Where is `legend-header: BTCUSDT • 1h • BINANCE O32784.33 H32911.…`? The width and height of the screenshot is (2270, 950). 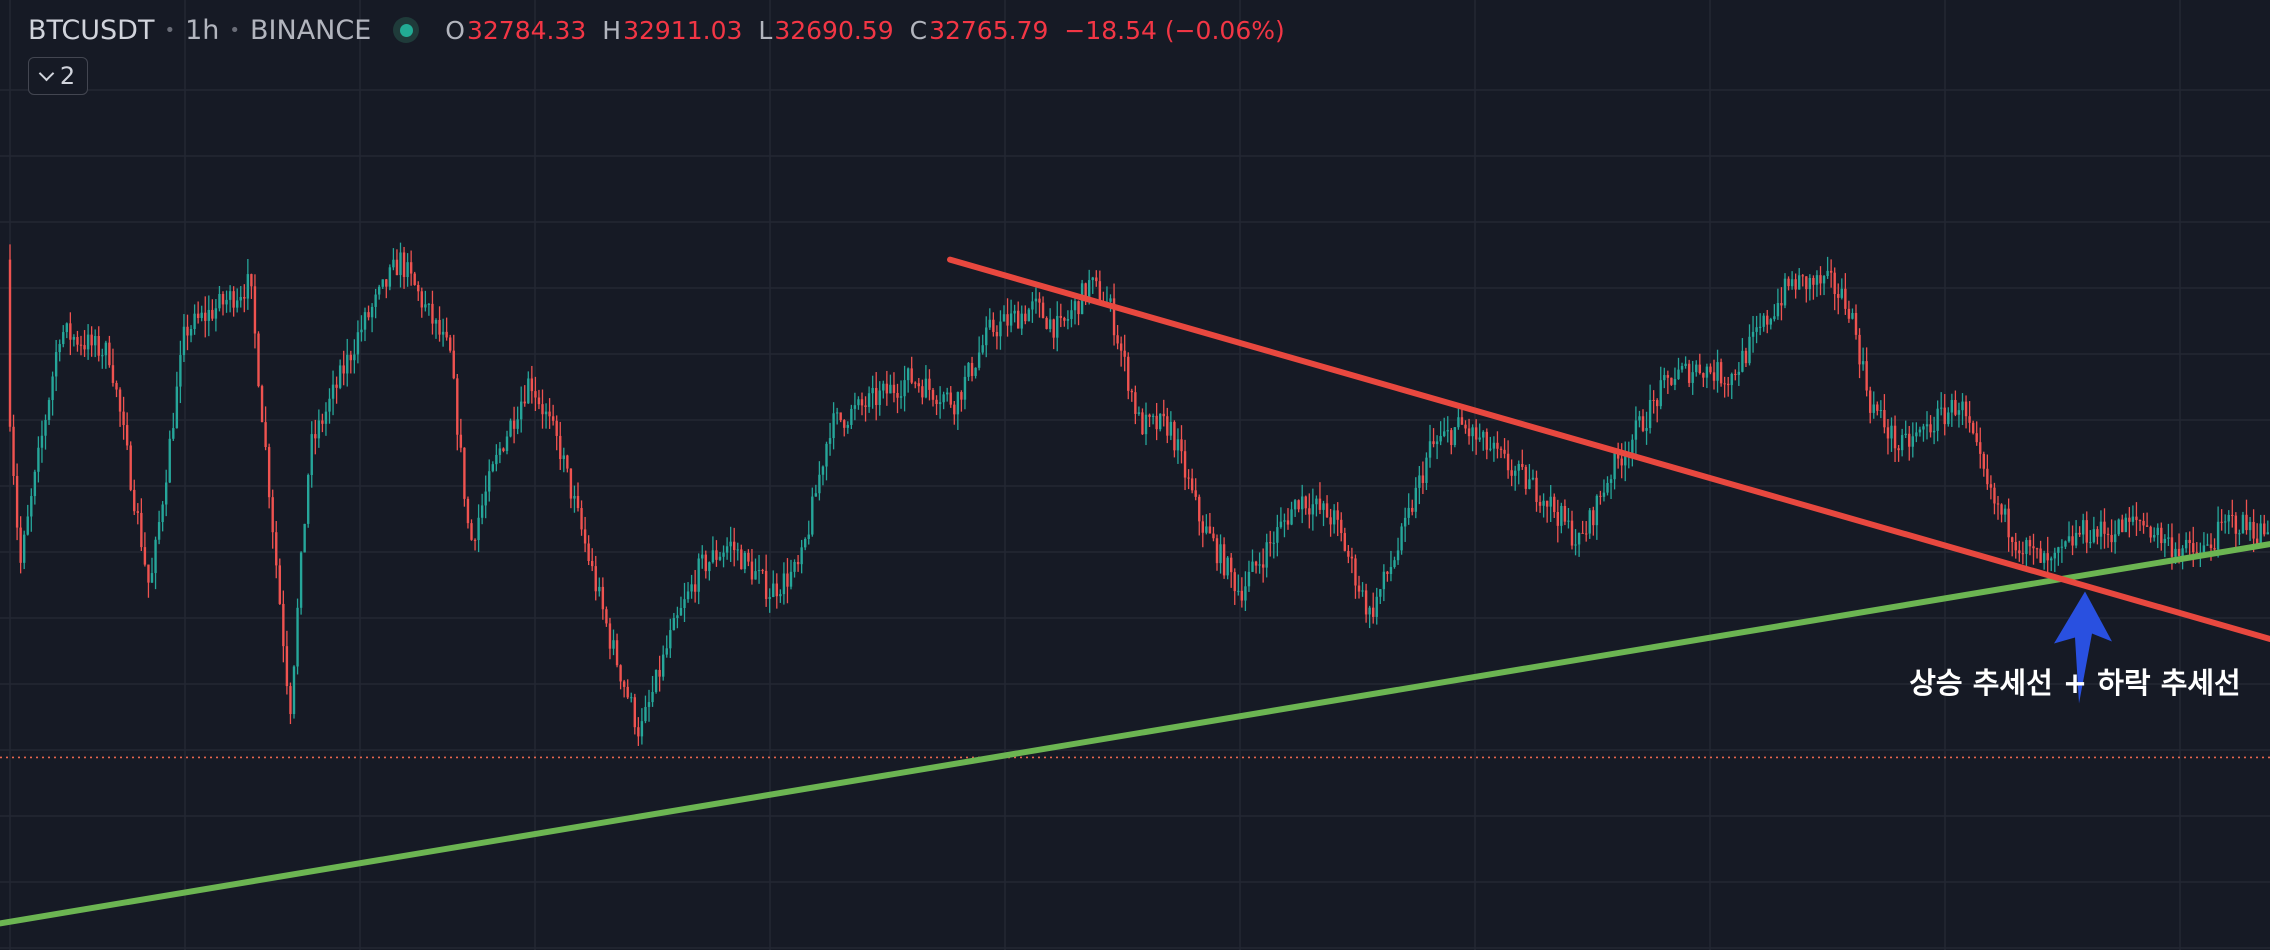 legend-header: BTCUSDT • 1h • BINANCE O32784.33 H32911.… is located at coordinates (656, 30).